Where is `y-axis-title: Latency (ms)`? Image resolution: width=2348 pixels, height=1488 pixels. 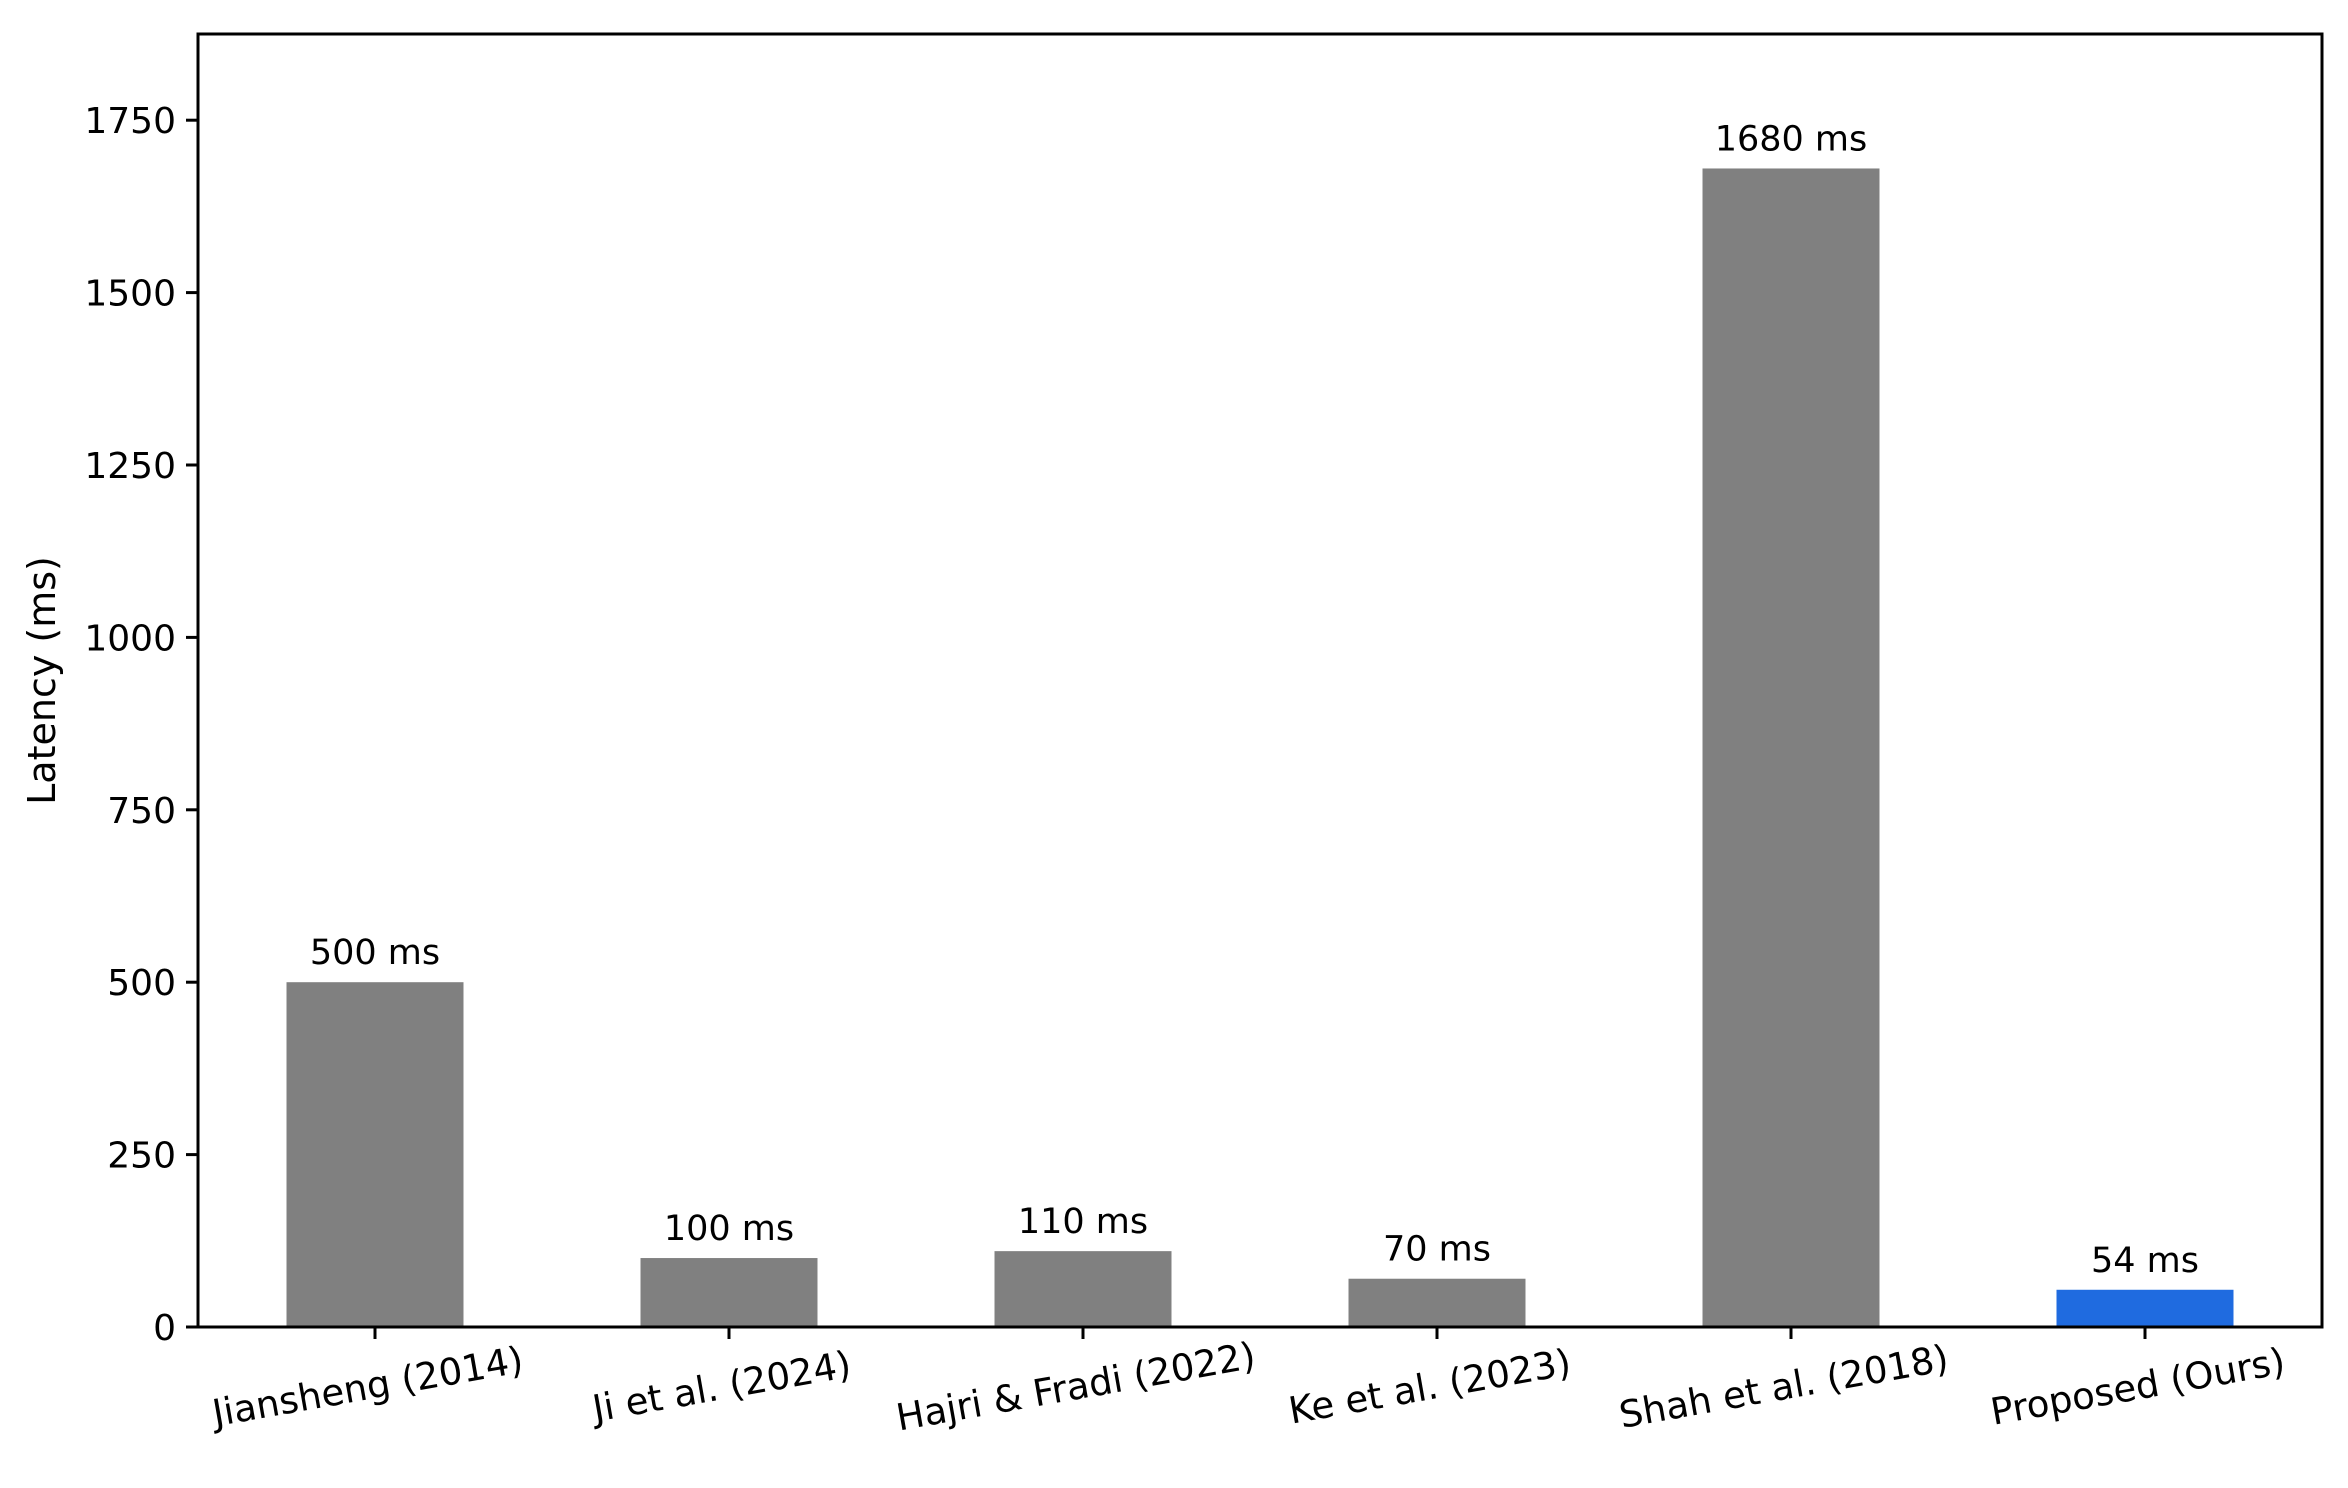 y-axis-title: Latency (ms) is located at coordinates (42, 680).